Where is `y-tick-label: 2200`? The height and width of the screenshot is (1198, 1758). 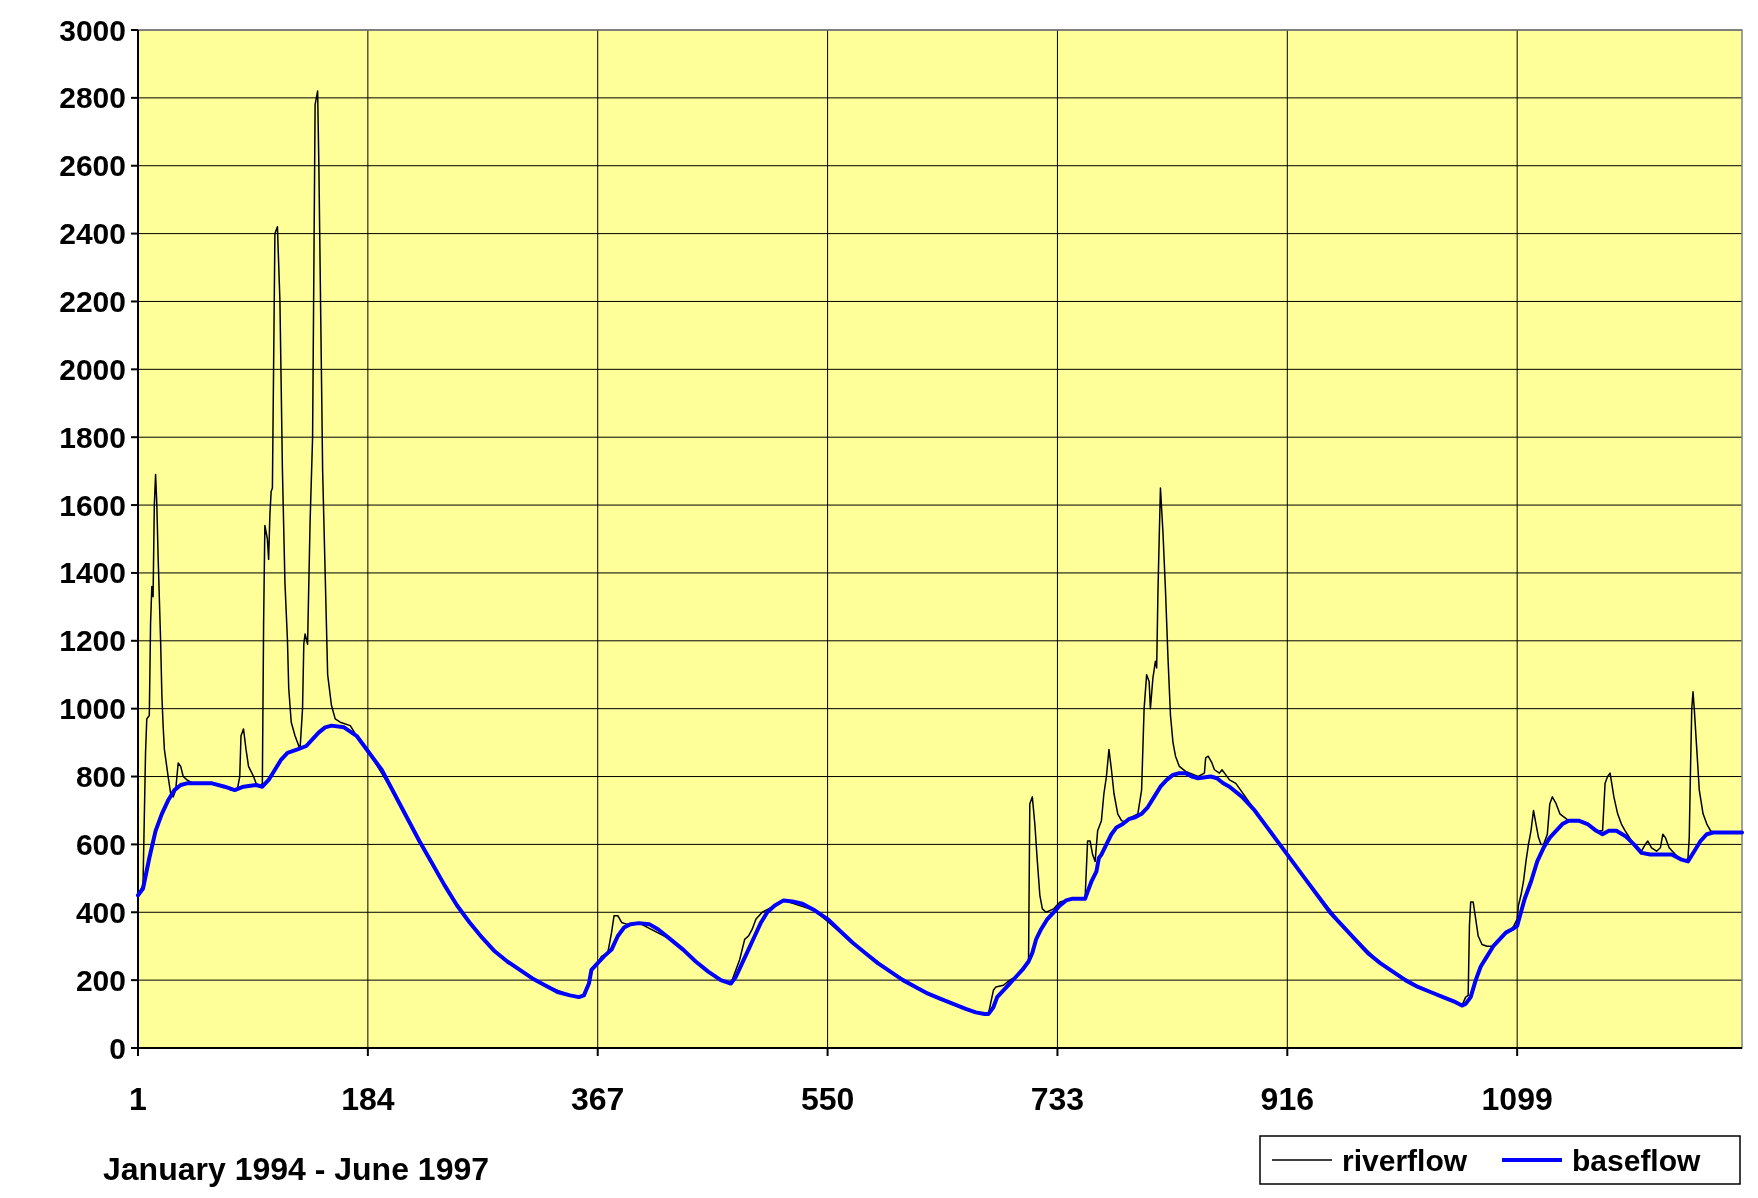
y-tick-label: 2200 is located at coordinates (92, 301).